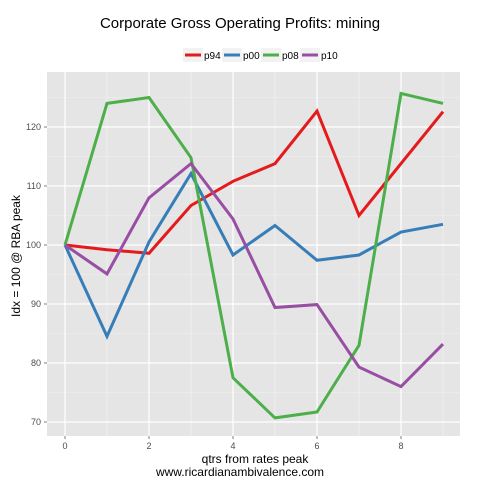 The width and height of the screenshot is (480, 480). What do you see at coordinates (400, 446) in the screenshot?
I see `x-tick-label: 8` at bounding box center [400, 446].